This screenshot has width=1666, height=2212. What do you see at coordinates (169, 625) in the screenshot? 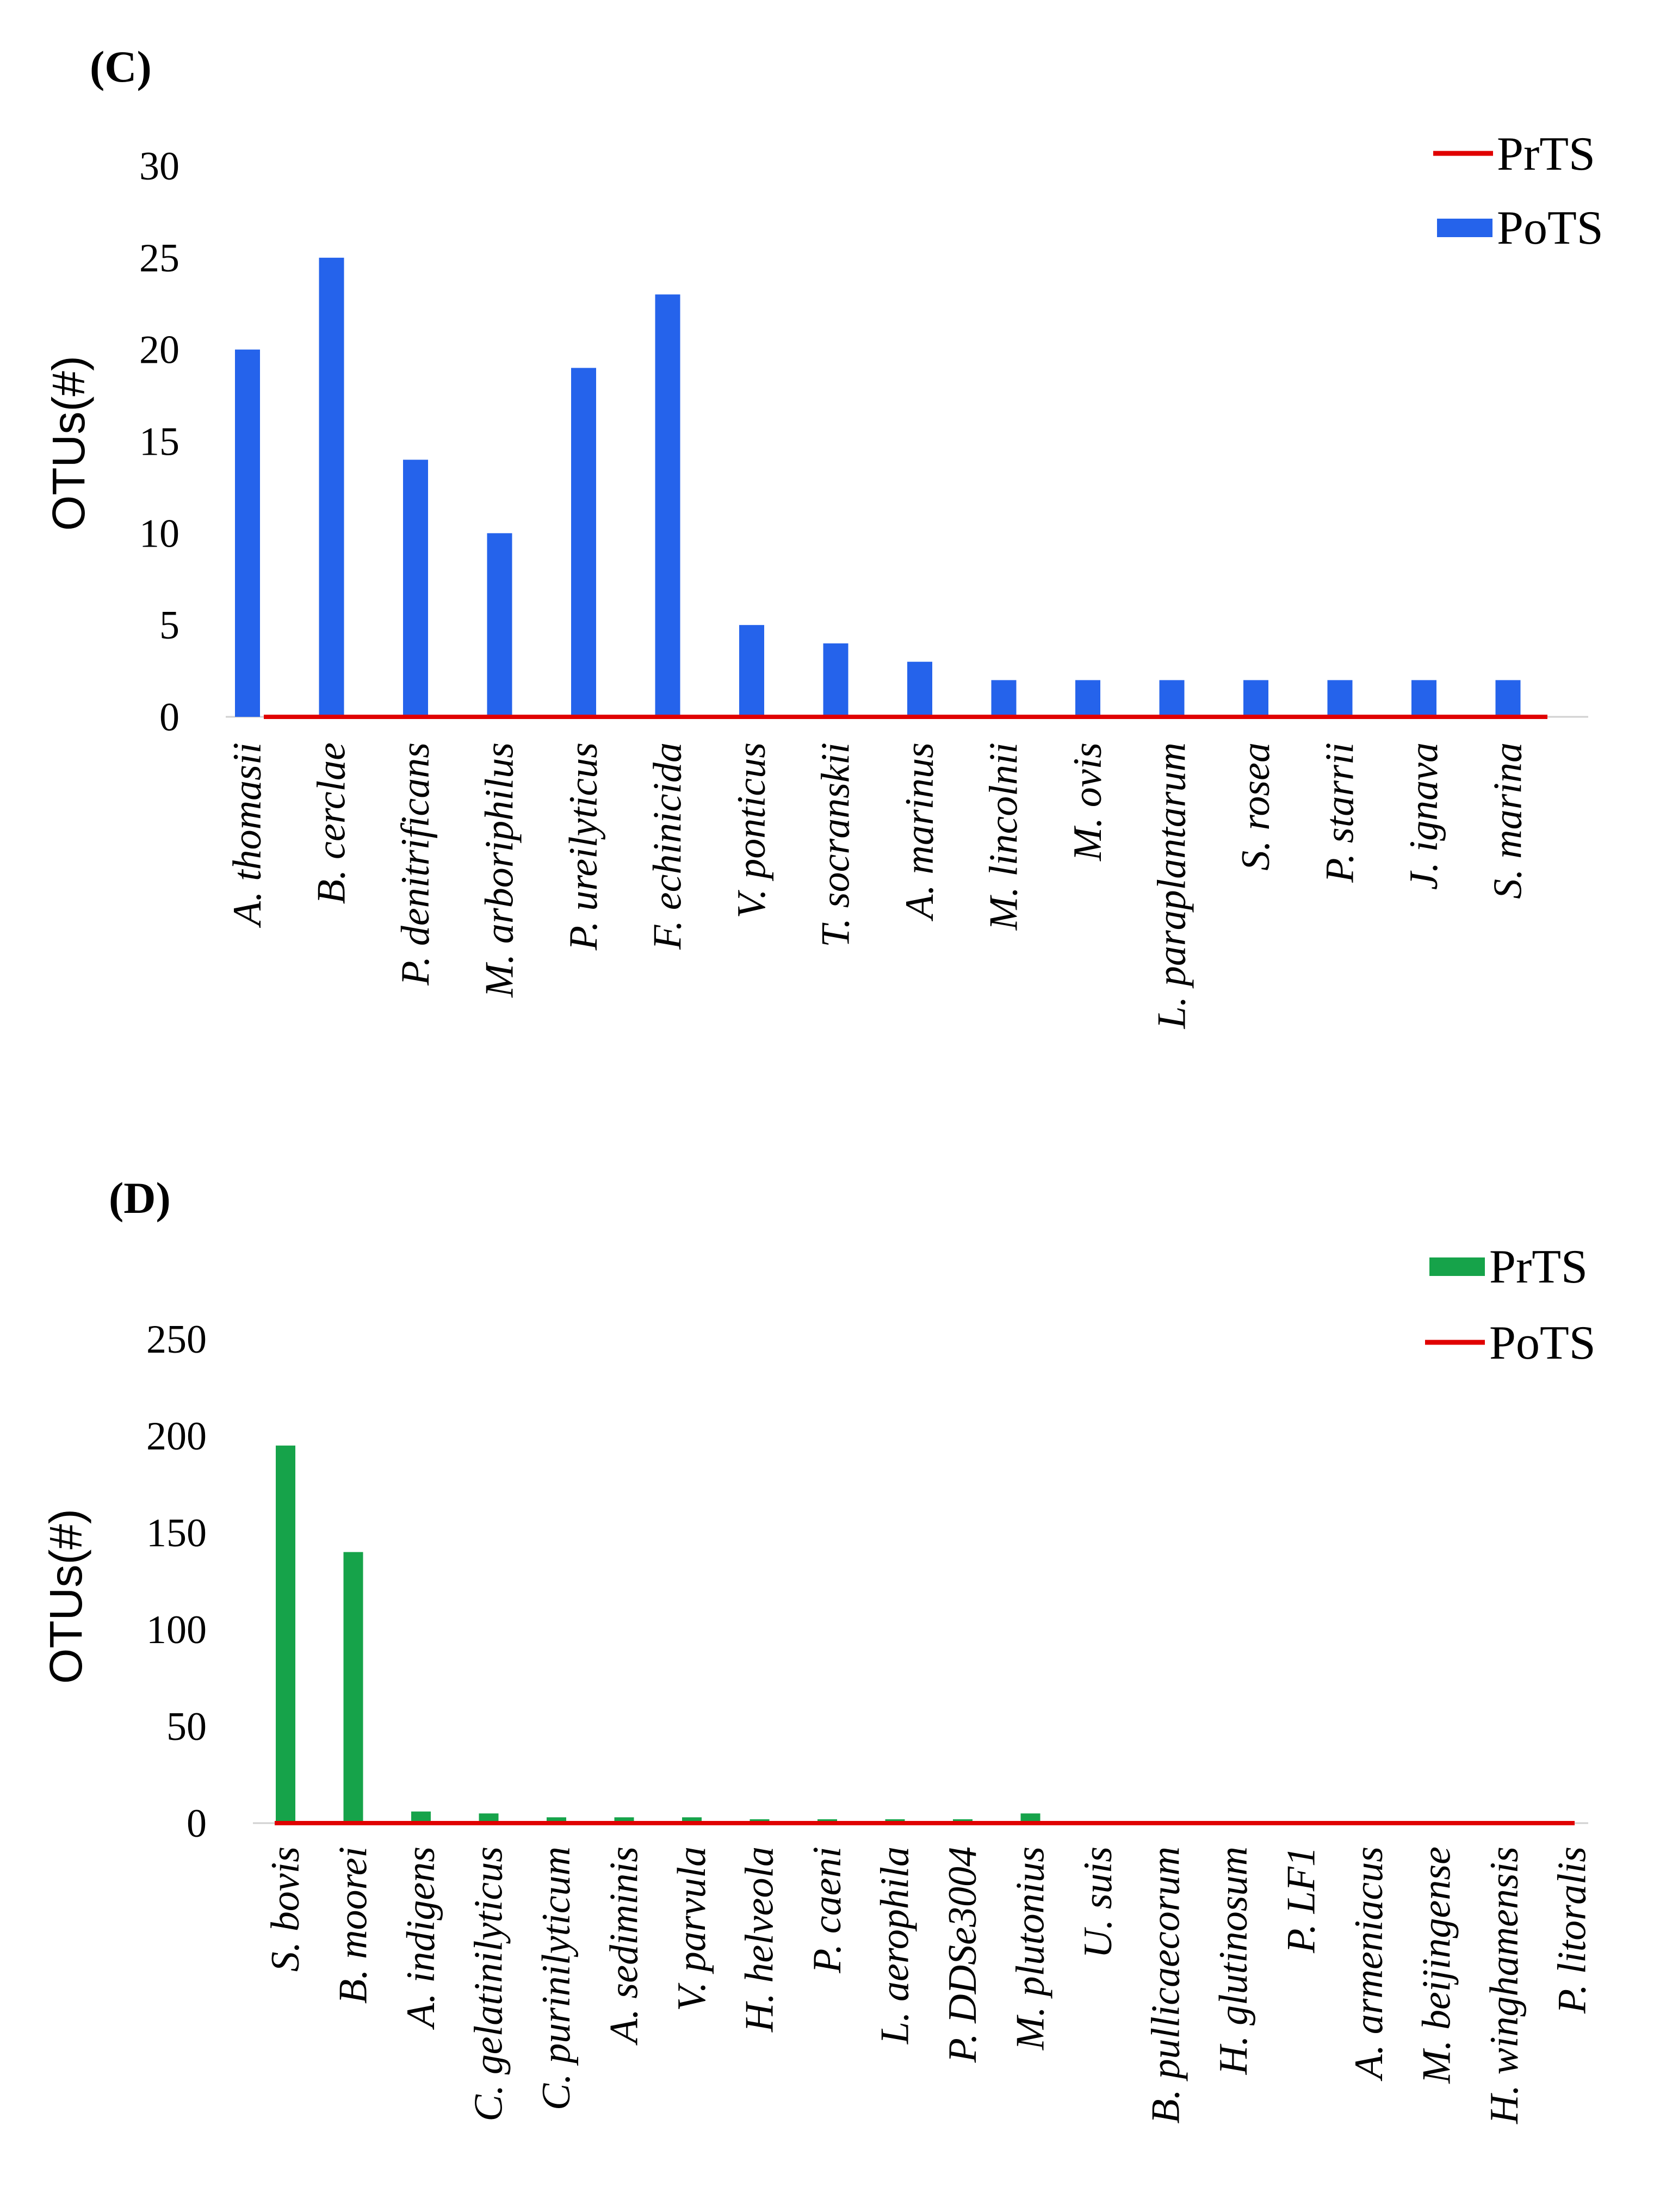
I see `panel-c-y-tick-5: 5` at bounding box center [169, 625].